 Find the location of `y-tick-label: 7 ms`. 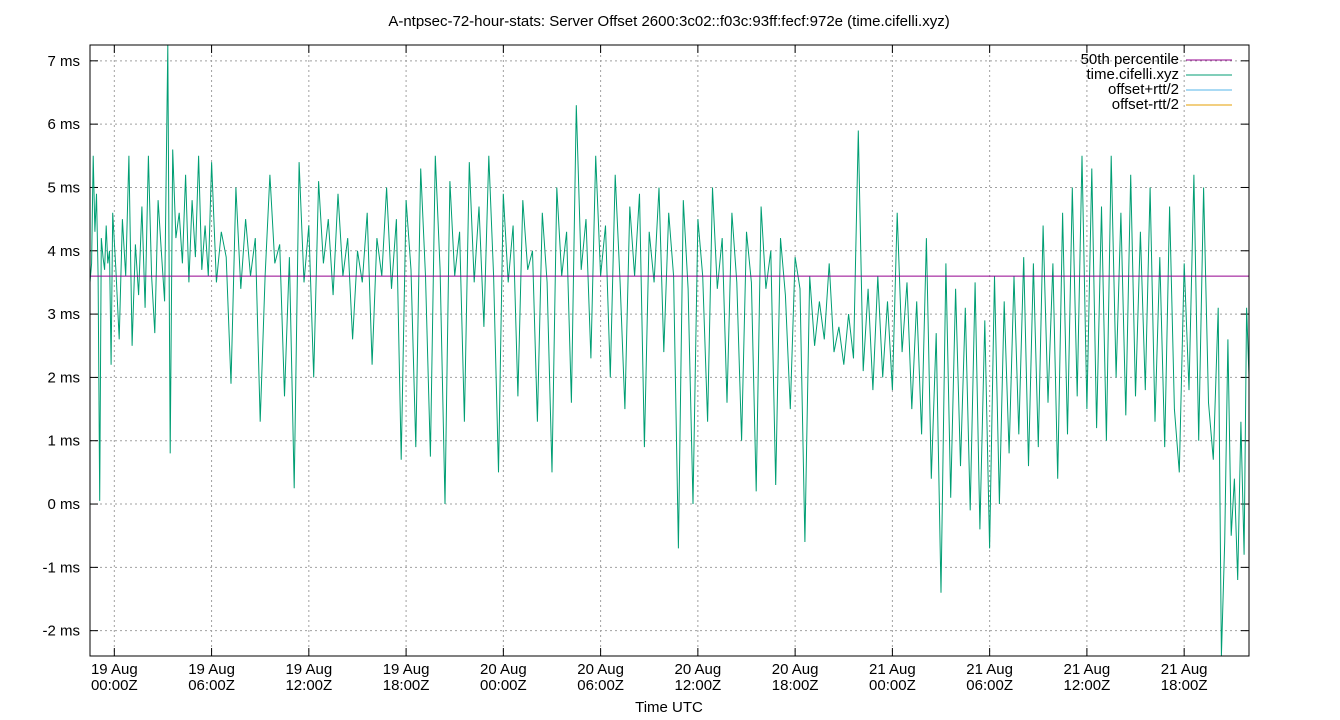

y-tick-label: 7 ms is located at coordinates (63, 61).